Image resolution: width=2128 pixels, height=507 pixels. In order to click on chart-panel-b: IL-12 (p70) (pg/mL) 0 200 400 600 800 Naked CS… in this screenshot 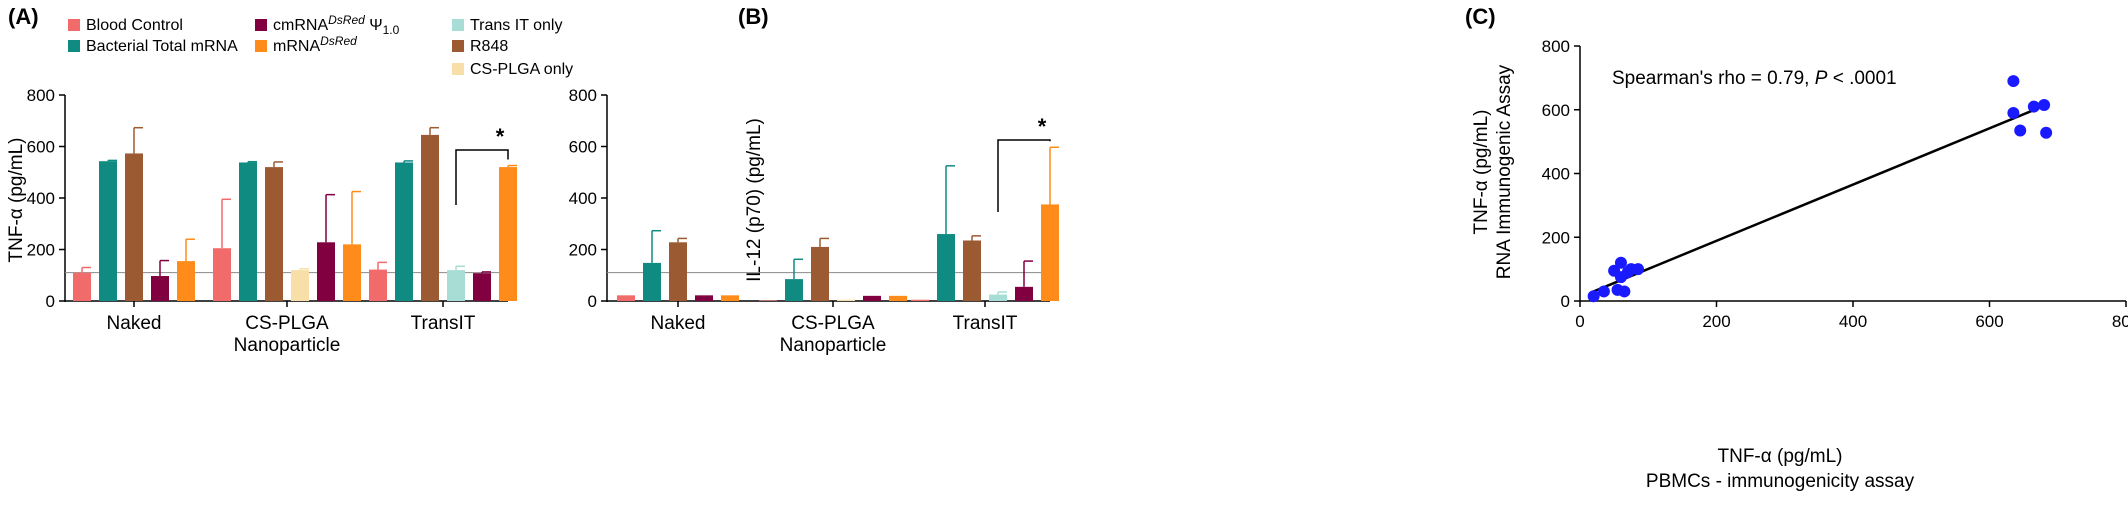, I will do `click(814, 221)`.